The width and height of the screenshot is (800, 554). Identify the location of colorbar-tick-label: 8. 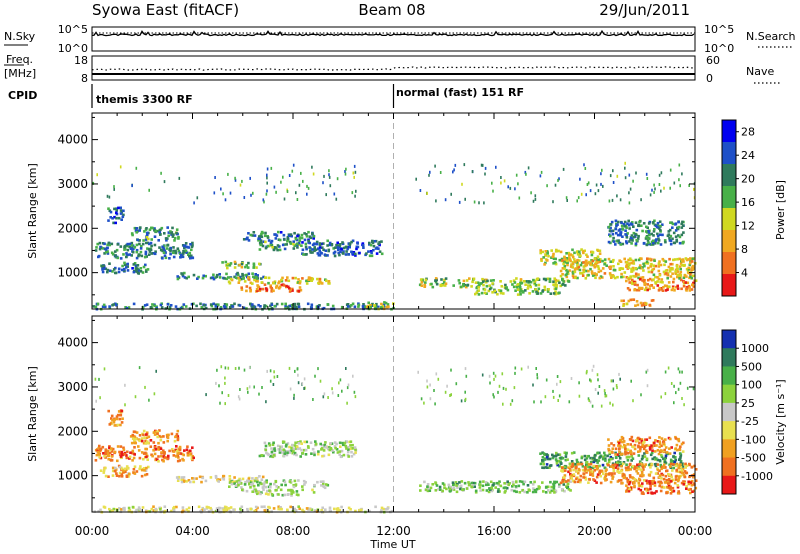
(744, 249).